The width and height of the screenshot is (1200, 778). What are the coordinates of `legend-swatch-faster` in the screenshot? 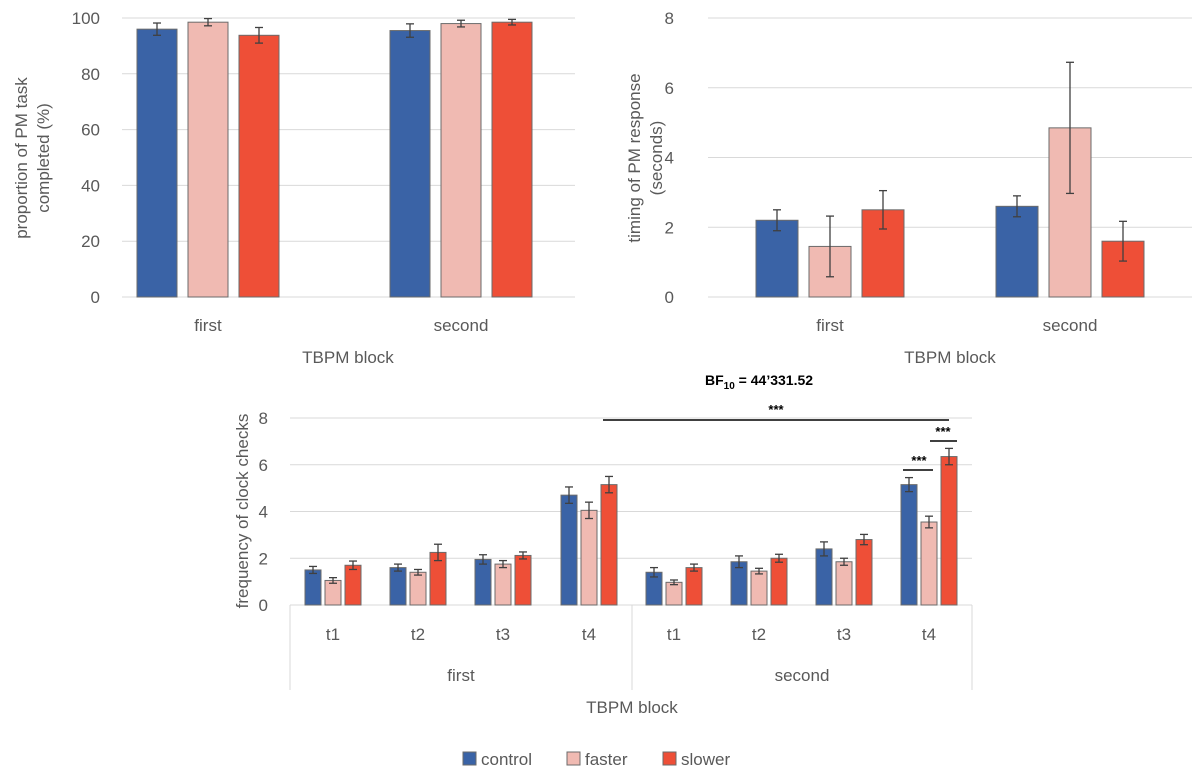 It's located at (573, 758).